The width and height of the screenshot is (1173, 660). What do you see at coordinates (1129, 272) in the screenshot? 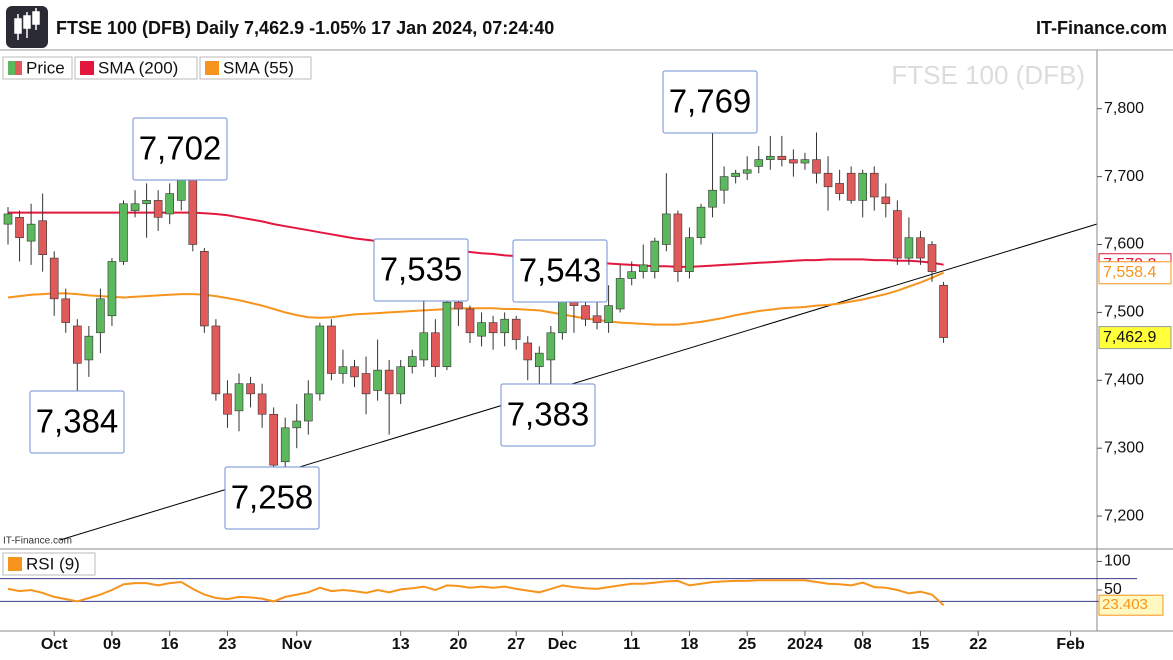
I see `last-value-label: 7,558.4` at bounding box center [1129, 272].